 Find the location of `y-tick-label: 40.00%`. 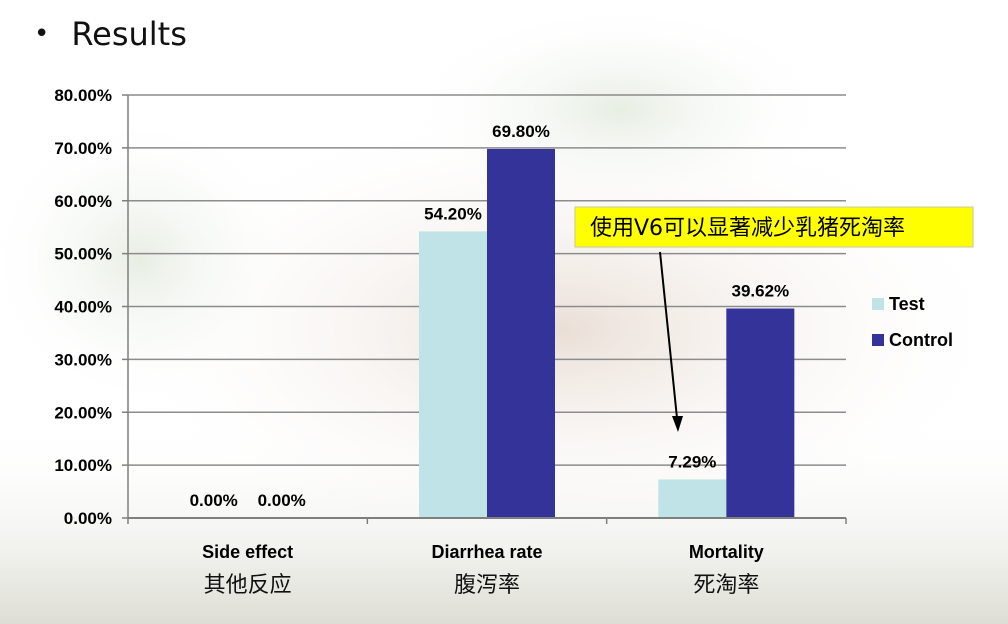

y-tick-label: 40.00% is located at coordinates (83, 307).